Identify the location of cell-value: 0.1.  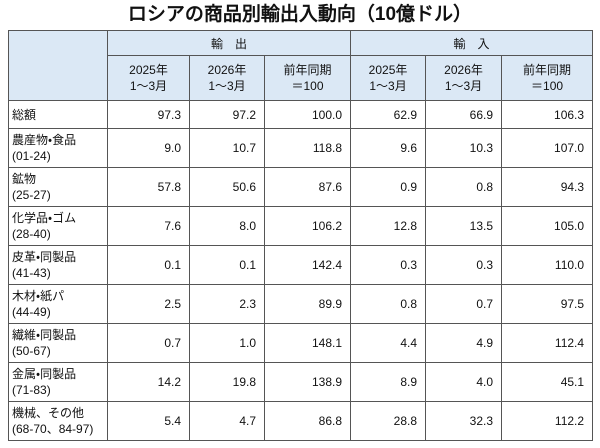
(247, 265).